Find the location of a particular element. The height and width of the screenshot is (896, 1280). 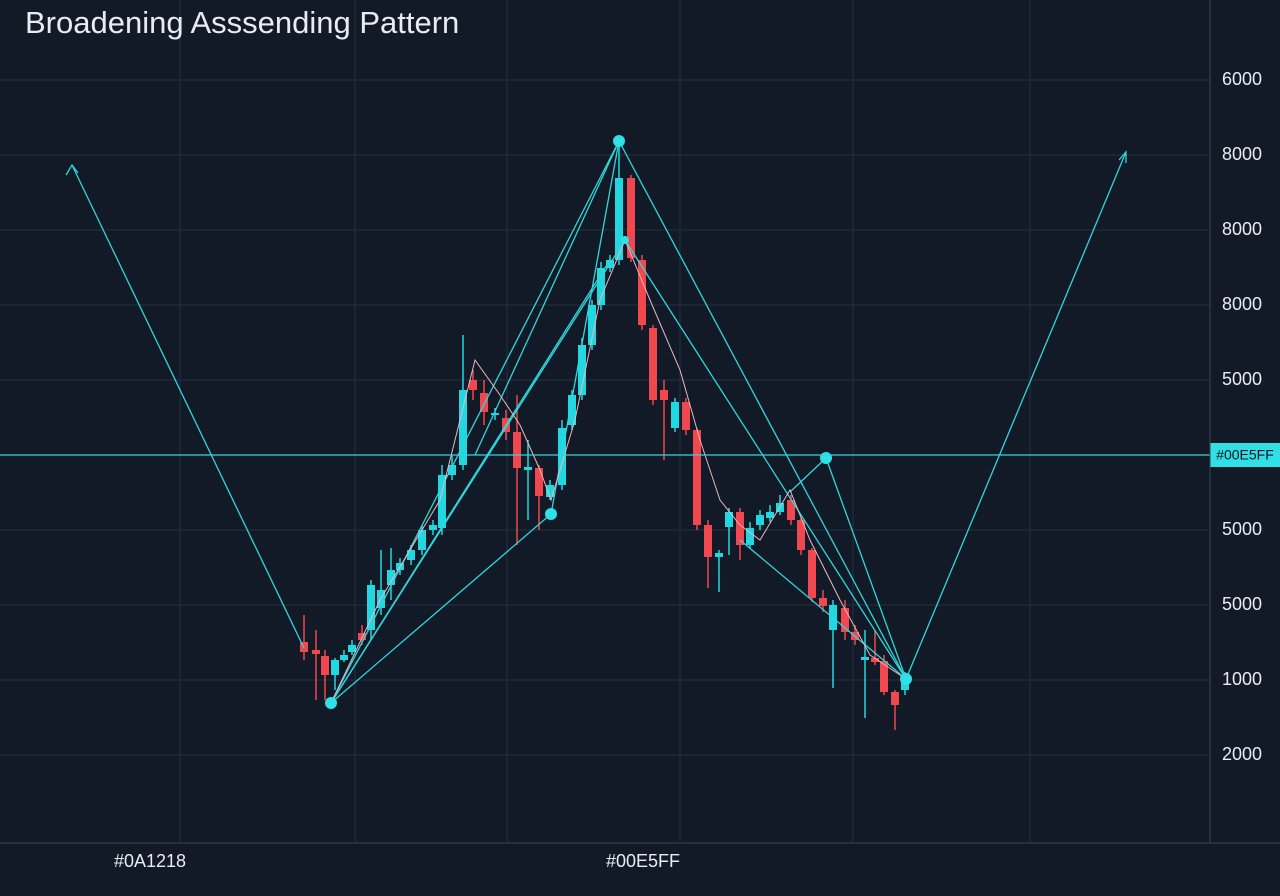

level-label: #00E5FF is located at coordinates (1245, 455).